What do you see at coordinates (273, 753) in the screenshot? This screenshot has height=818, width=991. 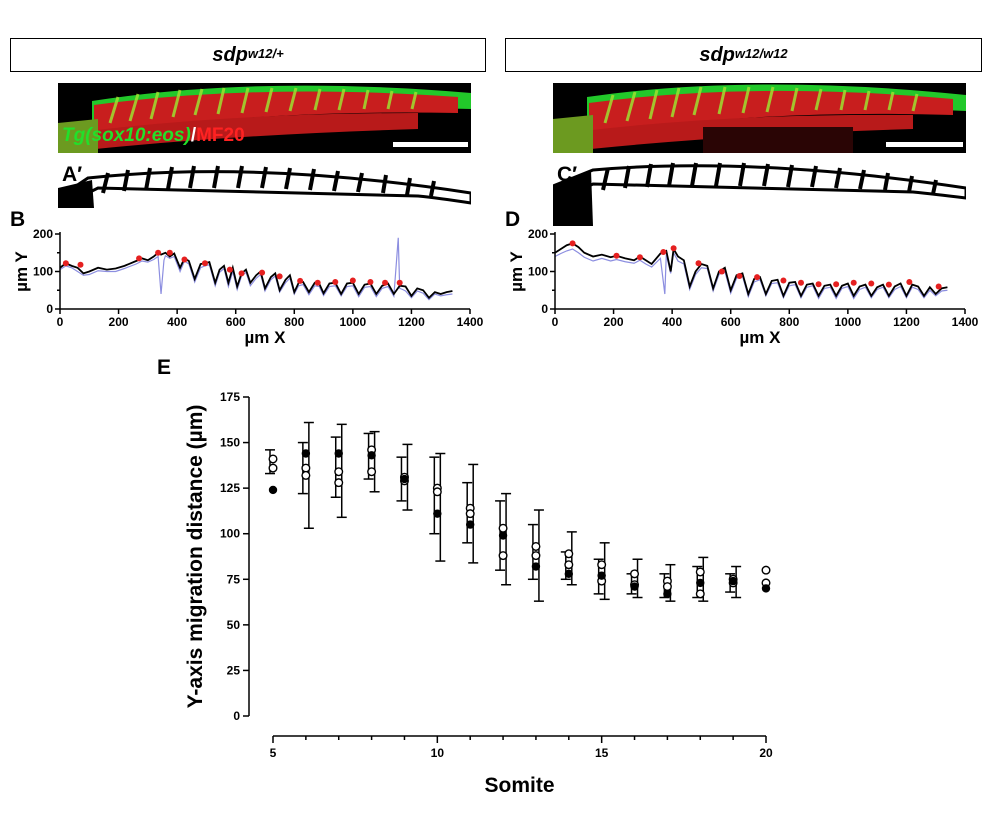 I see `x-tick-label: 5` at bounding box center [273, 753].